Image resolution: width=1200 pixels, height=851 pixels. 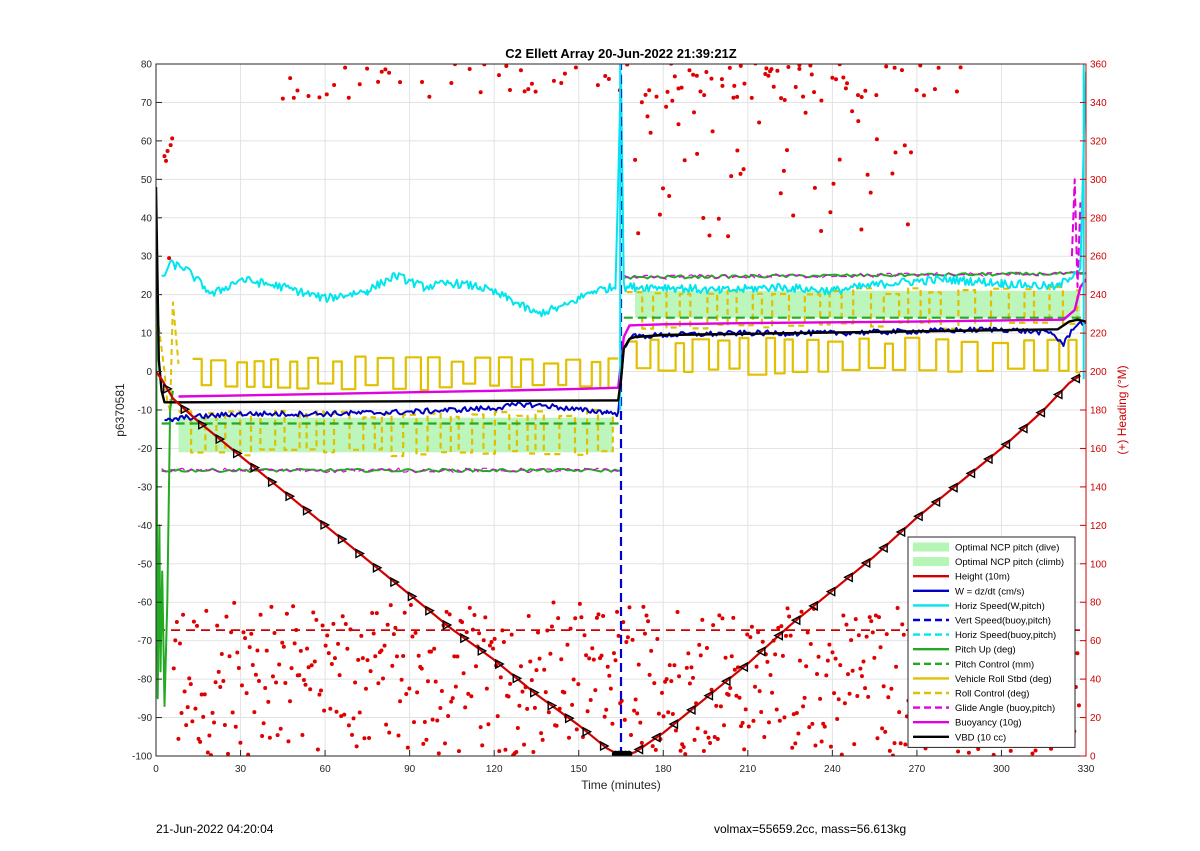 What do you see at coordinates (145, 718) in the screenshot?
I see `y-tick-label: -90` at bounding box center [145, 718].